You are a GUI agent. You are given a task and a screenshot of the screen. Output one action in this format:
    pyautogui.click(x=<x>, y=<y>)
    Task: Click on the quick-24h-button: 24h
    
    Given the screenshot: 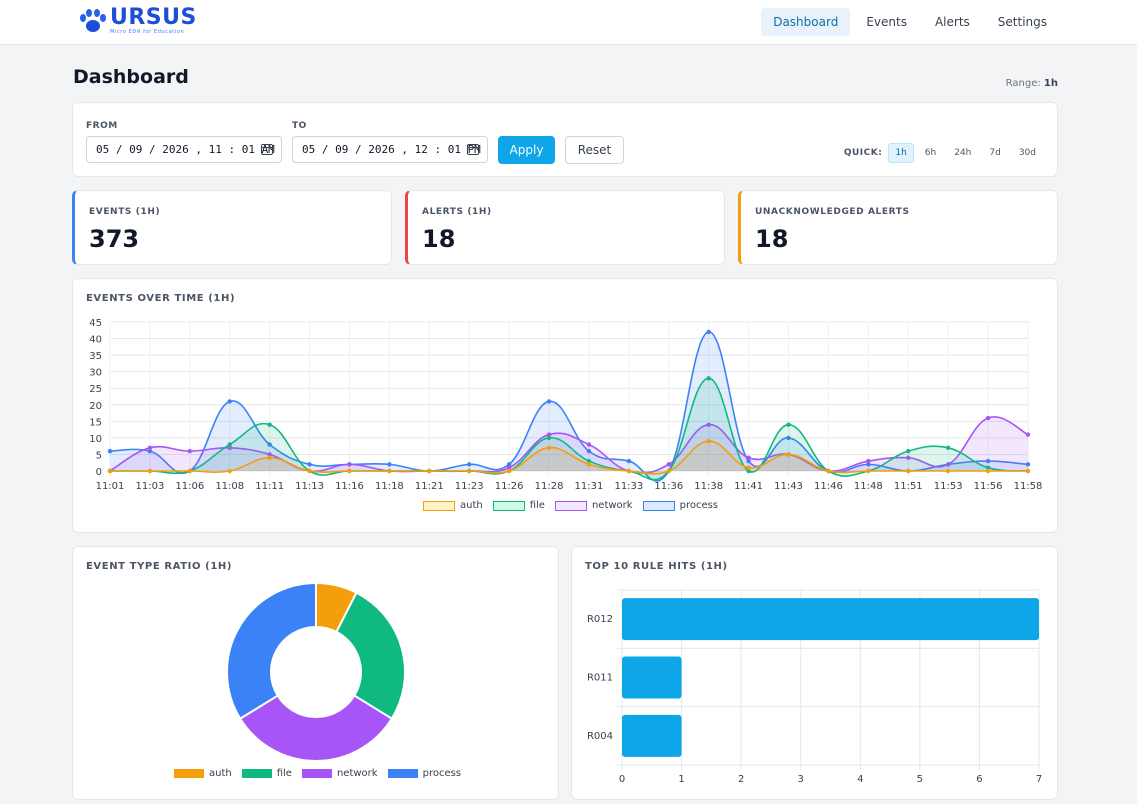 What is the action you would take?
    pyautogui.click(x=963, y=153)
    